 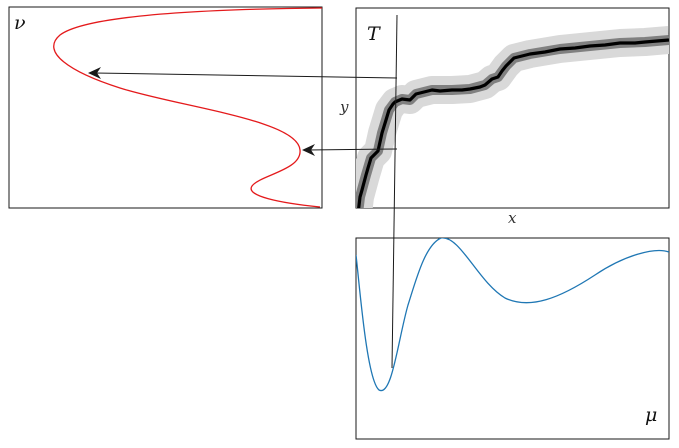 I want to click on vertical-projection-line, so click(x=394, y=191).